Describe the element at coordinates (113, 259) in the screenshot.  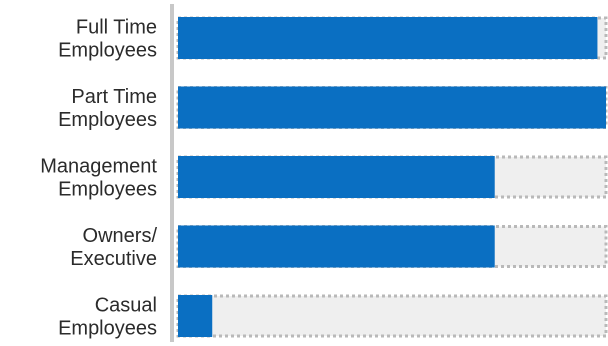
I see `category-label-line: Executive` at that location.